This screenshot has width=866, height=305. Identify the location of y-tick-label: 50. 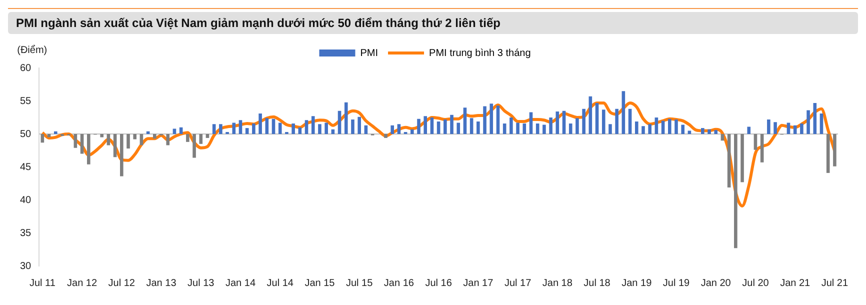
(26, 134).